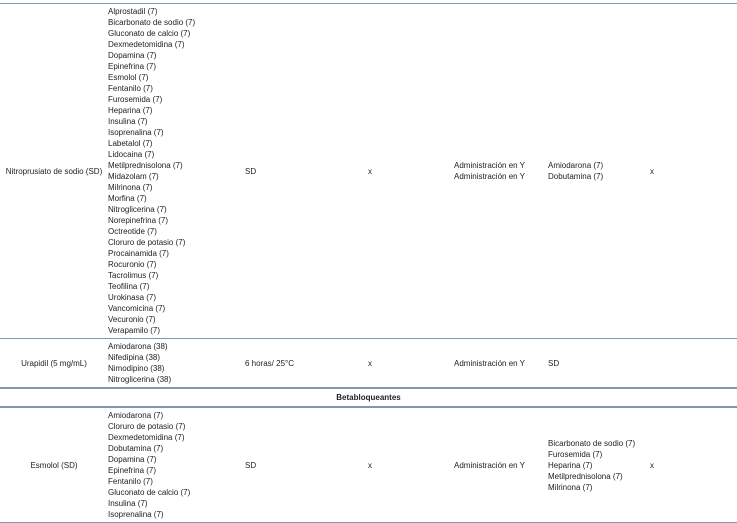 The image size is (737, 523). What do you see at coordinates (130, 187) in the screenshot?
I see `compatible-item: Milrinona (7)` at bounding box center [130, 187].